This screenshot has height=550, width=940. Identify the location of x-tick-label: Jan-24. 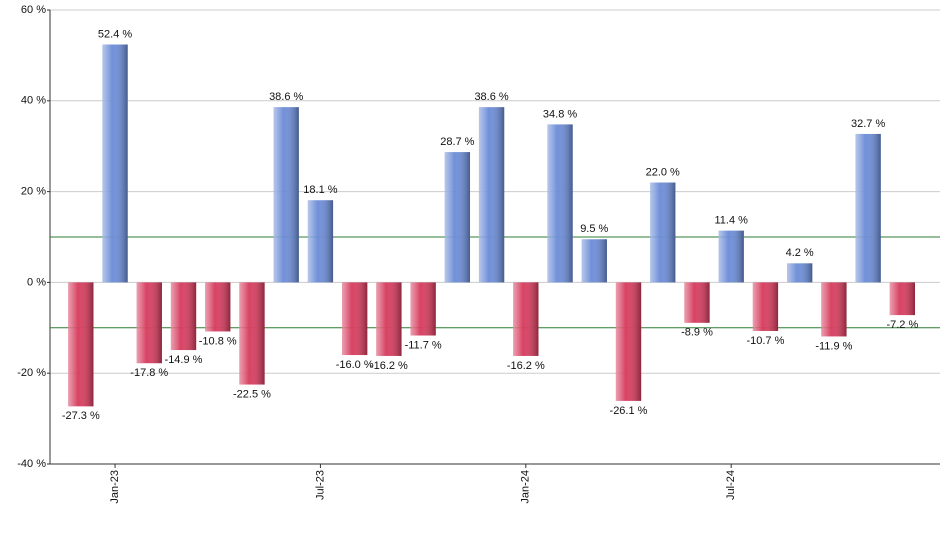
(526, 487).